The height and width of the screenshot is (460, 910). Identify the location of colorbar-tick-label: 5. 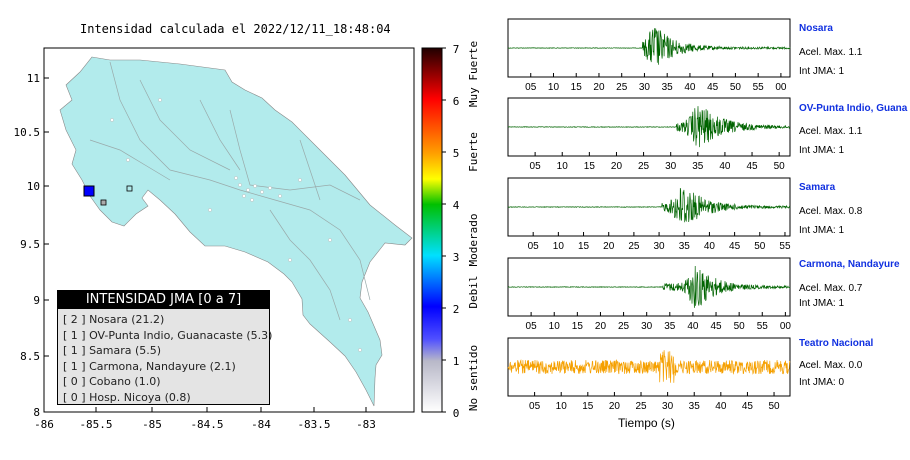
(456, 153).